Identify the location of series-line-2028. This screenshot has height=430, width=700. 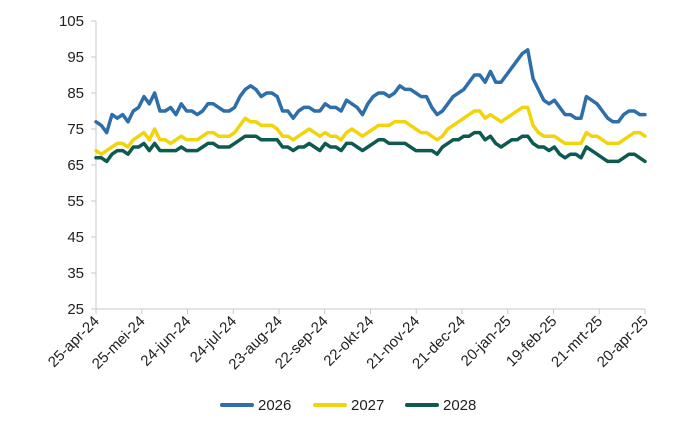
(370, 147).